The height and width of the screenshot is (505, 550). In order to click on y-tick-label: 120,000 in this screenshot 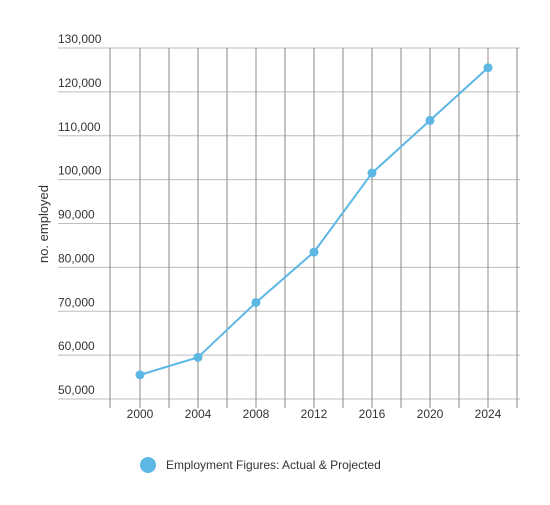, I will do `click(80, 83)`.